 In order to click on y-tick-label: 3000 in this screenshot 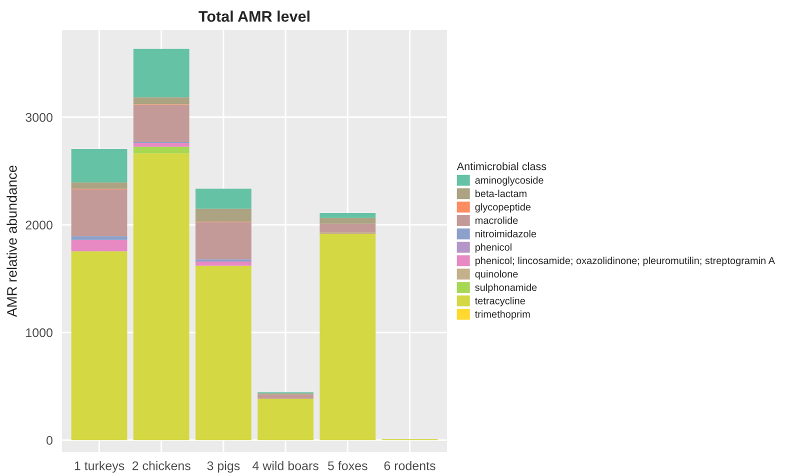, I will do `click(39, 117)`.